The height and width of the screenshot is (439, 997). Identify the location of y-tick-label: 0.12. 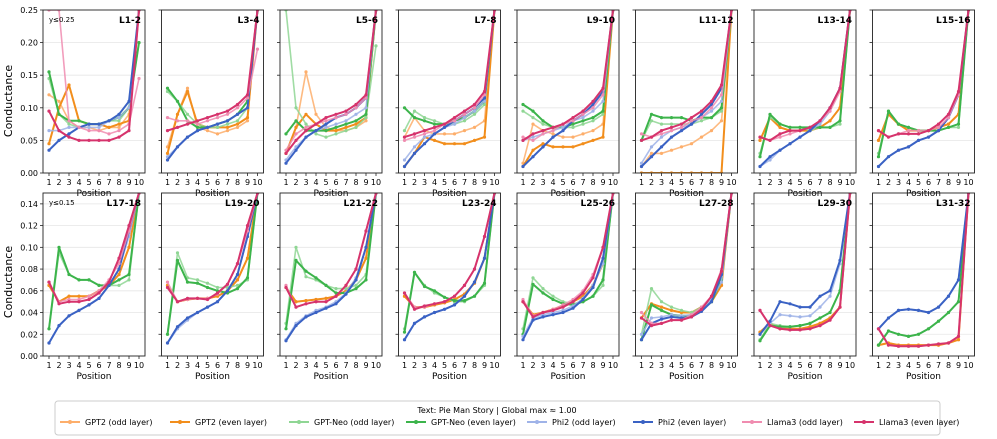
(29, 226).